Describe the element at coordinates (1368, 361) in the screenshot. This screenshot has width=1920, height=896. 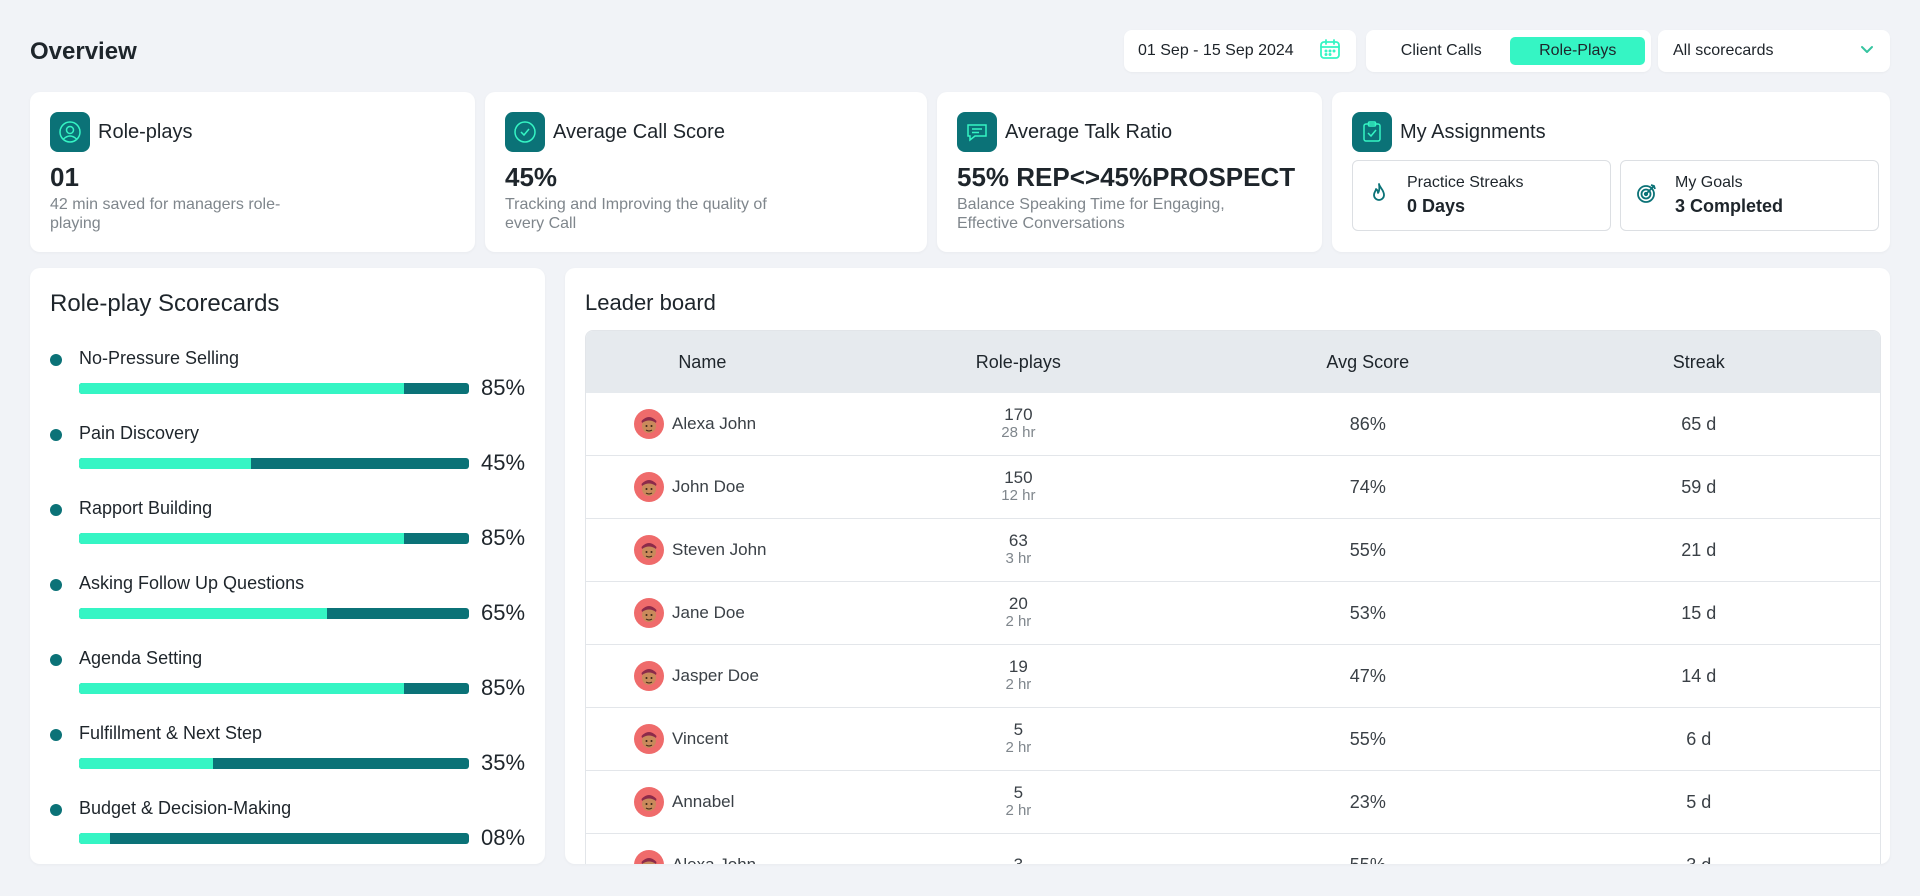
I see `column-header-avg-score: Avg Score` at that location.